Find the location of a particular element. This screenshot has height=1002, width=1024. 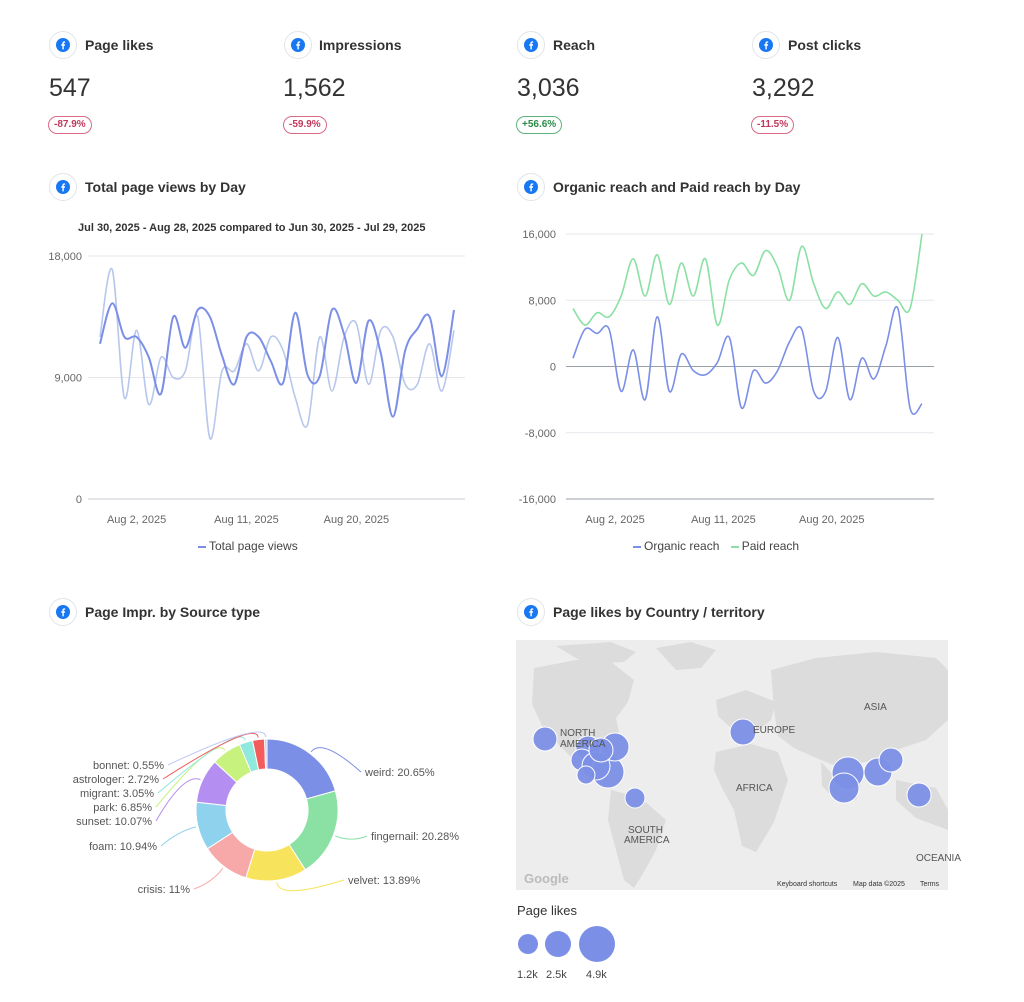

slice-label: migrant: 3.05% is located at coordinates (117, 794).